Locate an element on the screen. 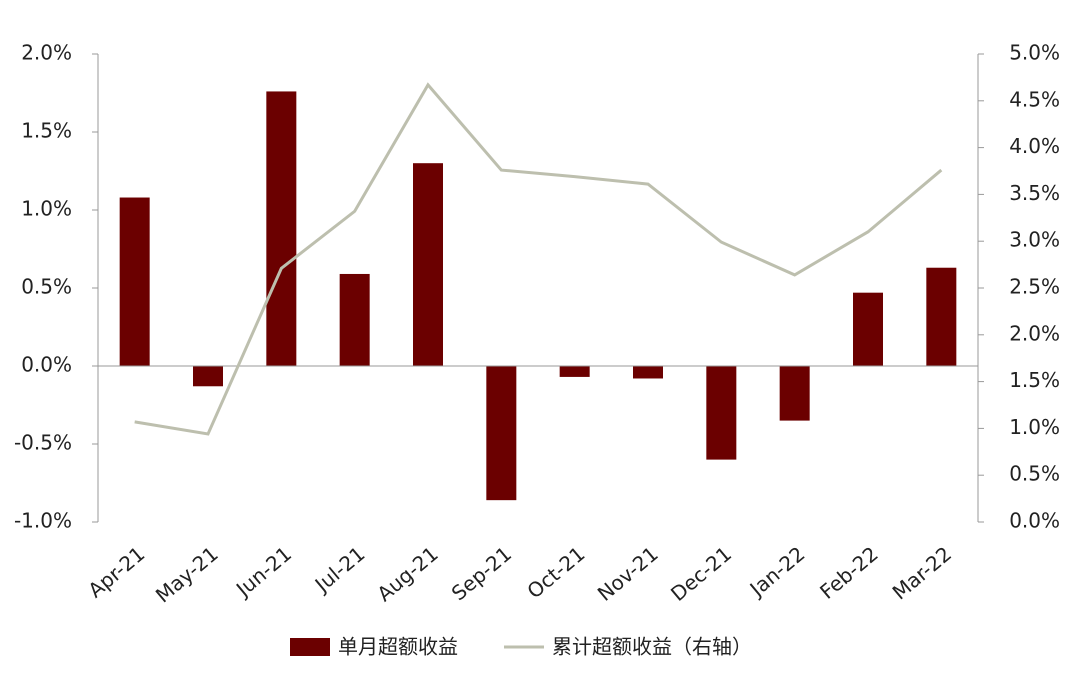 This screenshot has height=675, width=1080. y-tick-label: -0.5% is located at coordinates (43, 443).